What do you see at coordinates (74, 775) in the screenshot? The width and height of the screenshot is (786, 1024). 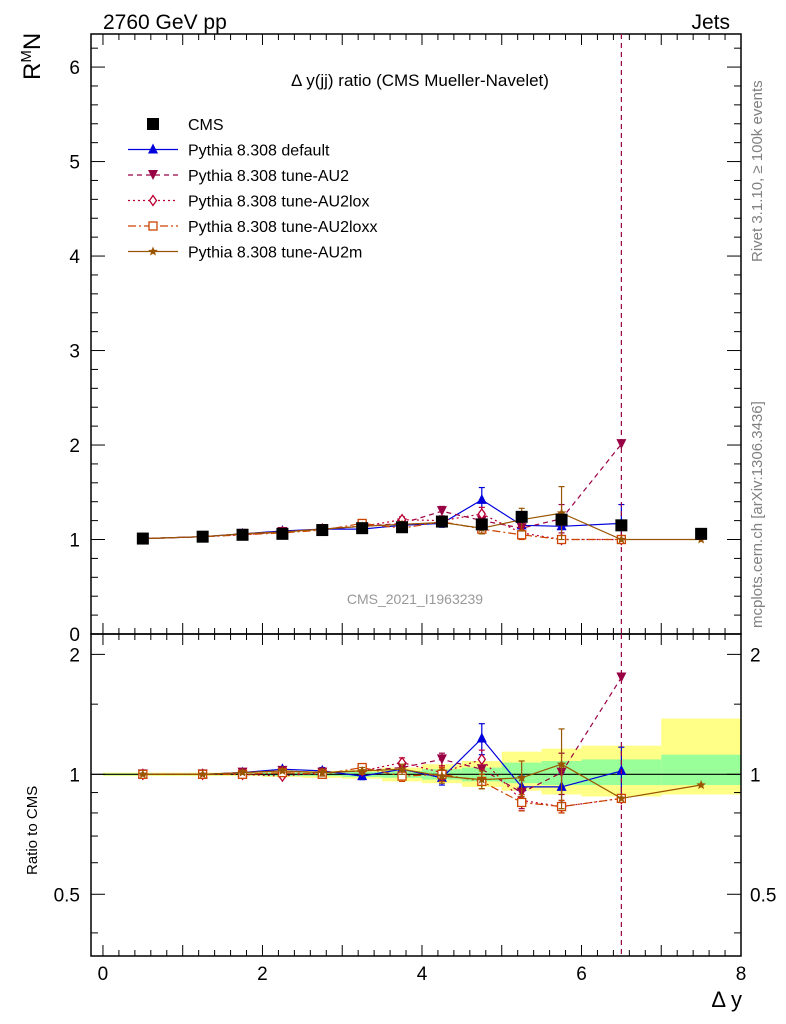 I see `ratio-y-tick-label: 1` at bounding box center [74, 775].